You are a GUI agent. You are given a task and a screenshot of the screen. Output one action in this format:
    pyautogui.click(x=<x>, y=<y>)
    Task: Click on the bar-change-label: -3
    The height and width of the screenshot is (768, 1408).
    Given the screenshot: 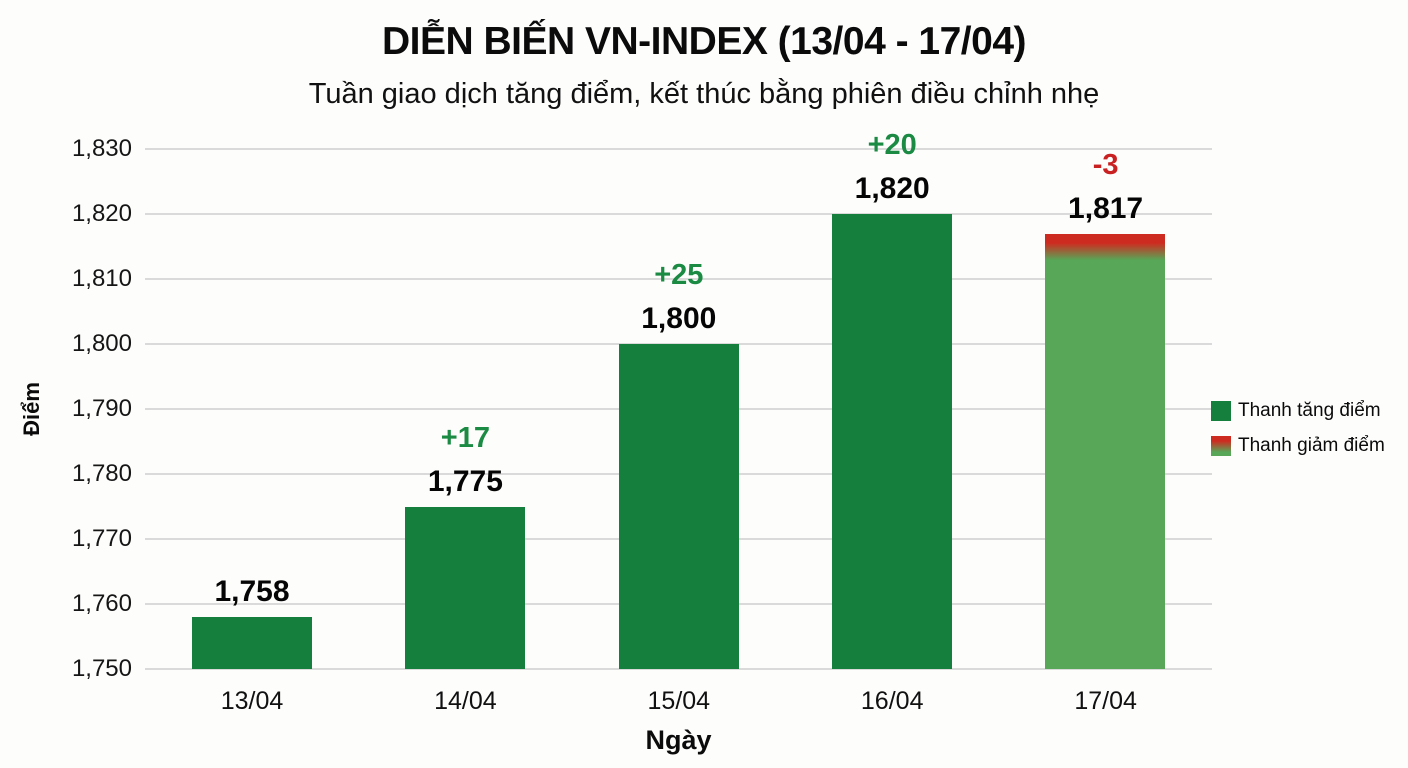 What is the action you would take?
    pyautogui.click(x=1105, y=164)
    